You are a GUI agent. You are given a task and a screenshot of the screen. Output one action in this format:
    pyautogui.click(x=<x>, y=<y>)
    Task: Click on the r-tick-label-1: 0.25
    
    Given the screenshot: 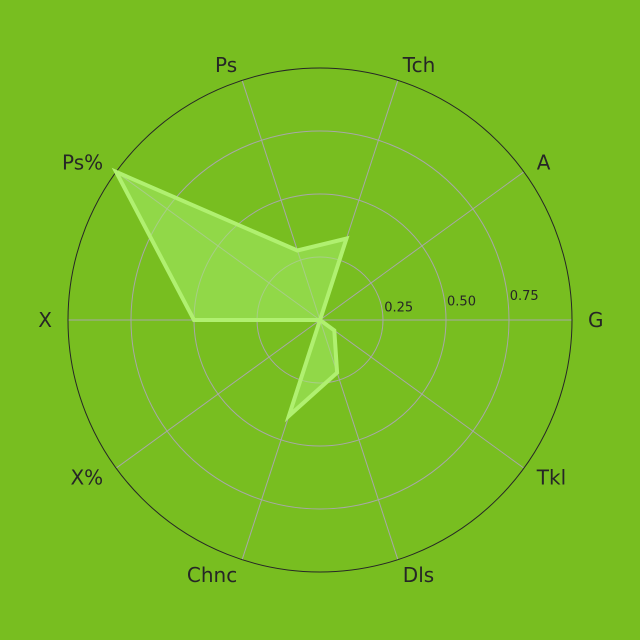 What is the action you would take?
    pyautogui.click(x=398, y=307)
    